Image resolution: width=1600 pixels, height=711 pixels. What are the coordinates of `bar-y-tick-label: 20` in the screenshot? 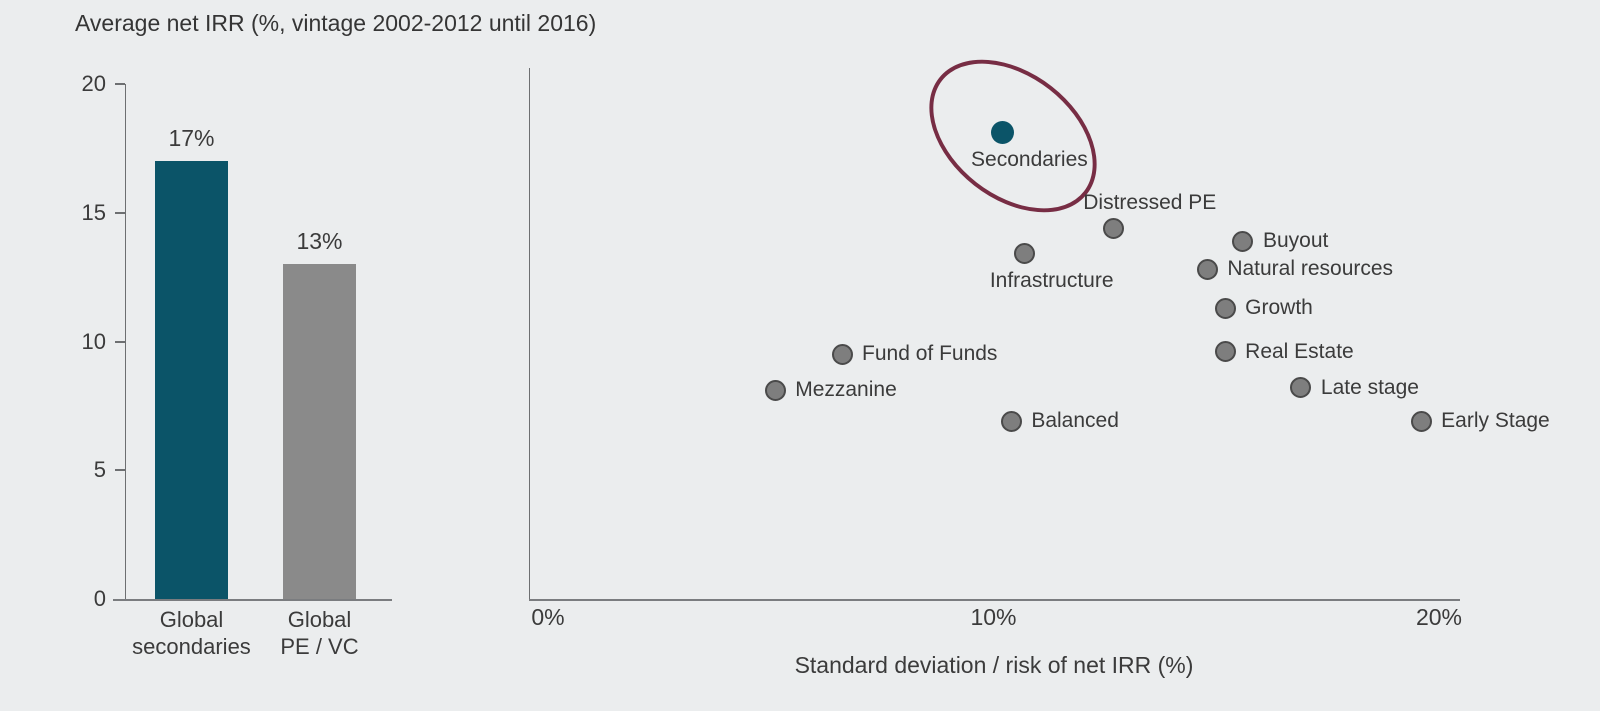 It's located at (93, 83).